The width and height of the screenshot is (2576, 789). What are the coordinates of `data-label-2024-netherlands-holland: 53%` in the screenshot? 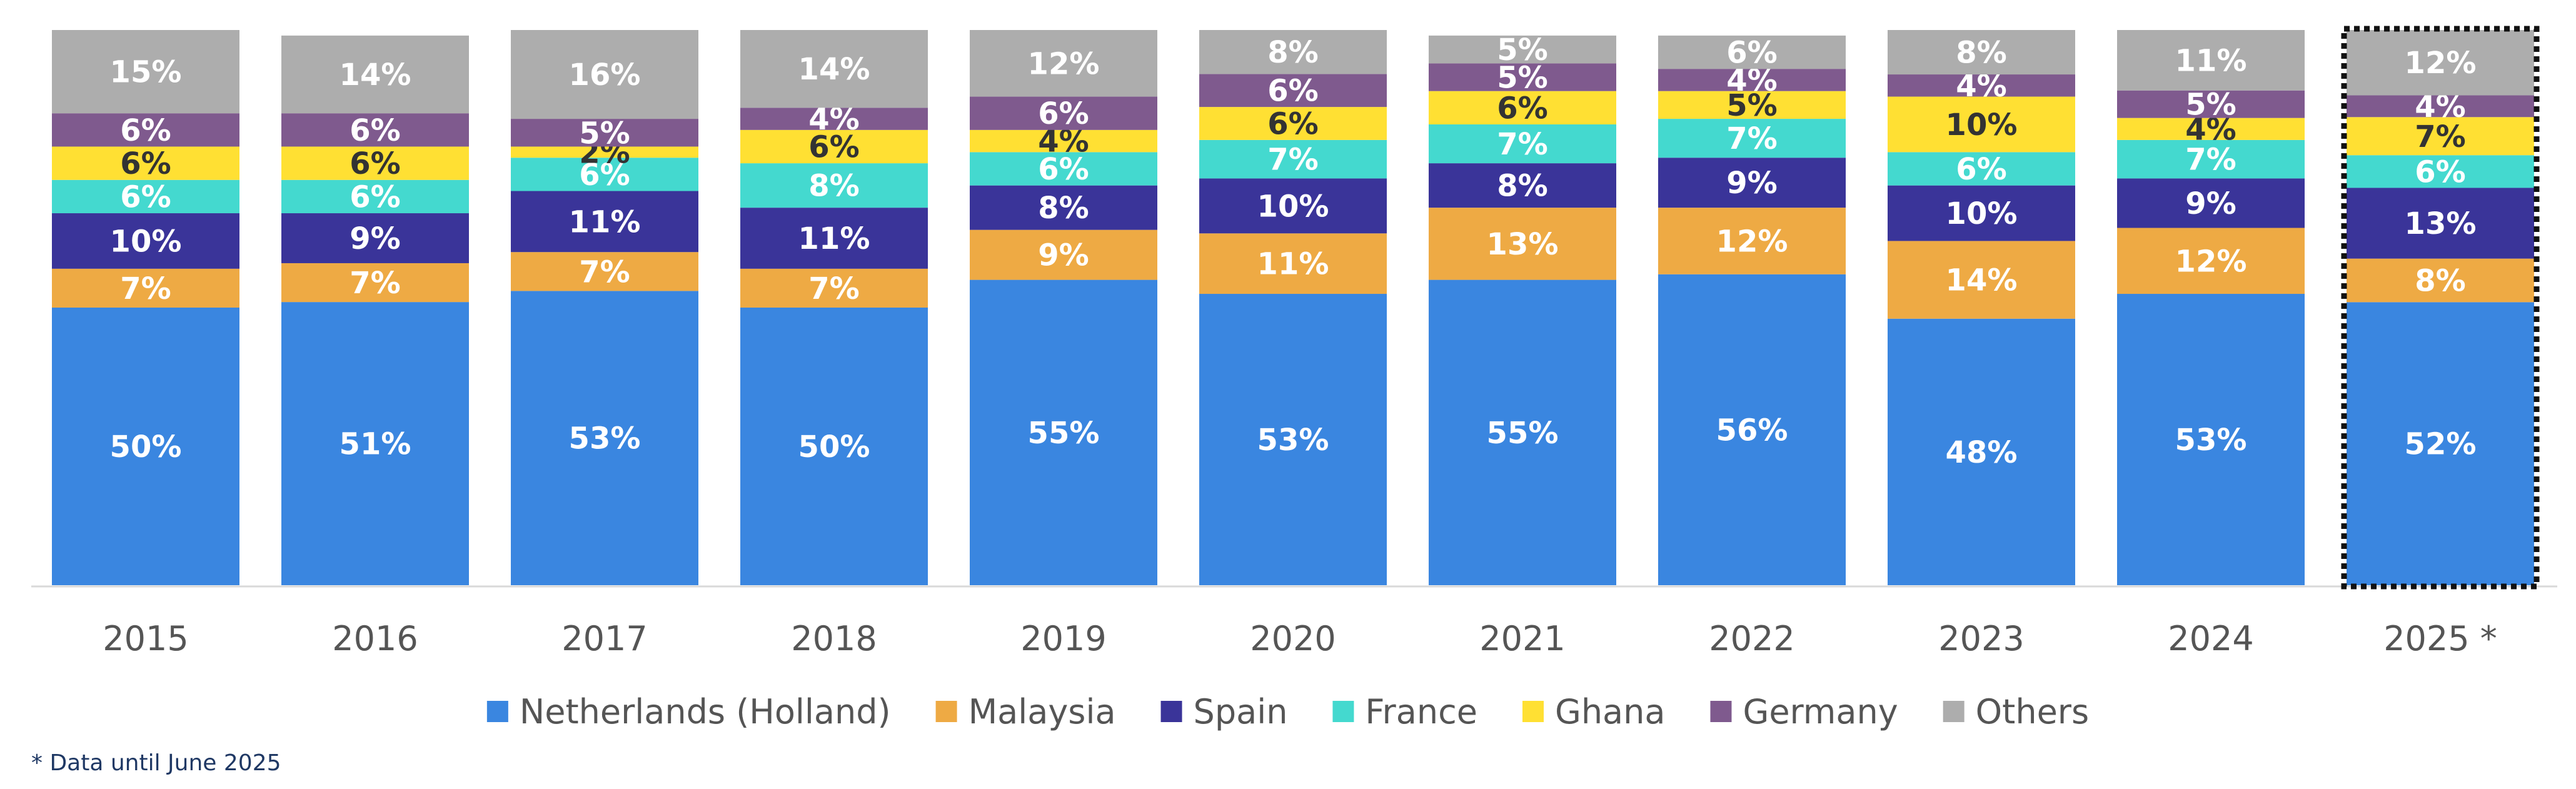 It's located at (2211, 440).